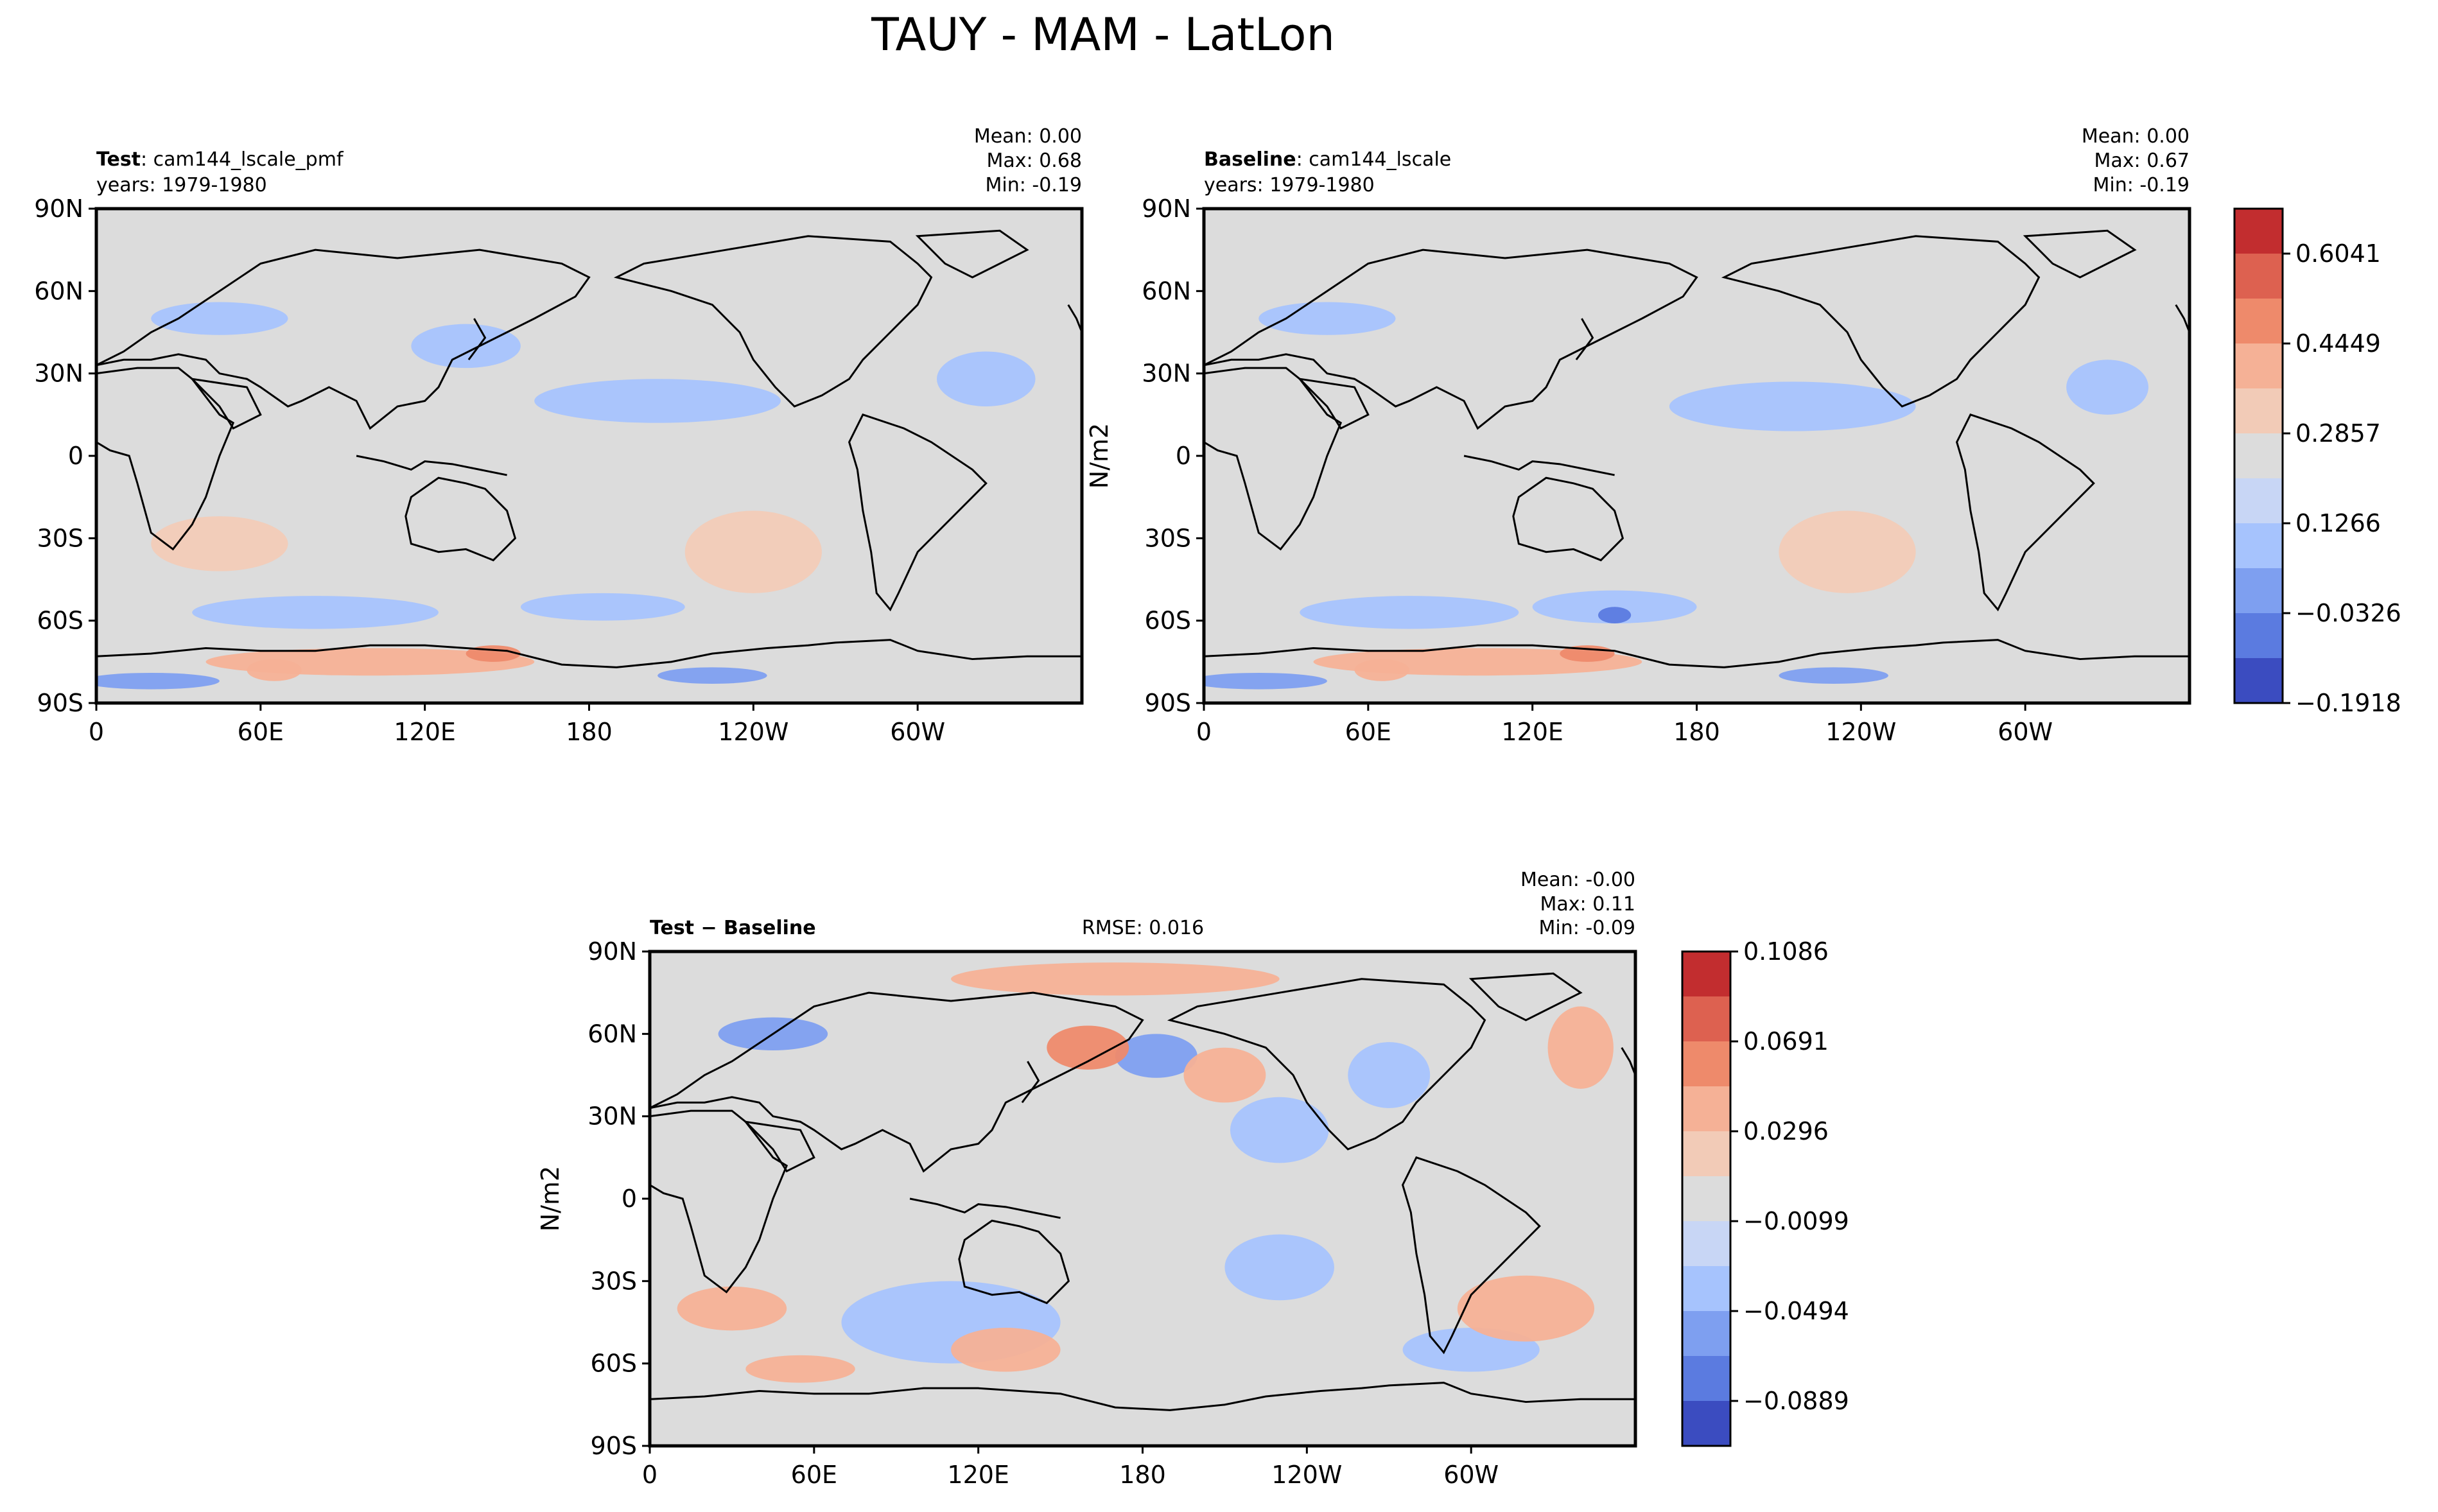 The height and width of the screenshot is (1512, 2438). I want to click on x-tick-label: 180, so click(1142, 1475).